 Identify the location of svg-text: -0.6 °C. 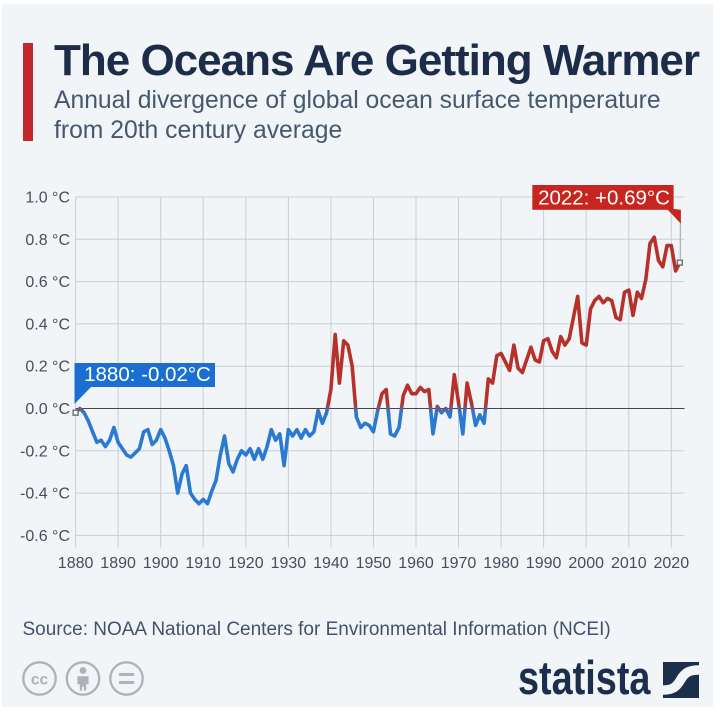
(45, 536).